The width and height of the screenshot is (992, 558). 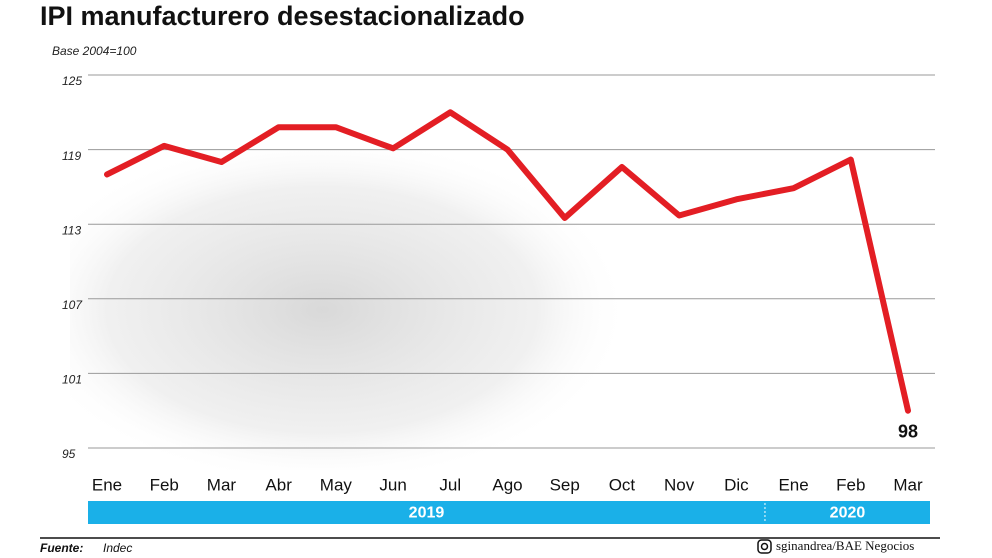 What do you see at coordinates (278, 484) in the screenshot?
I see `x-tick-label: Abr` at bounding box center [278, 484].